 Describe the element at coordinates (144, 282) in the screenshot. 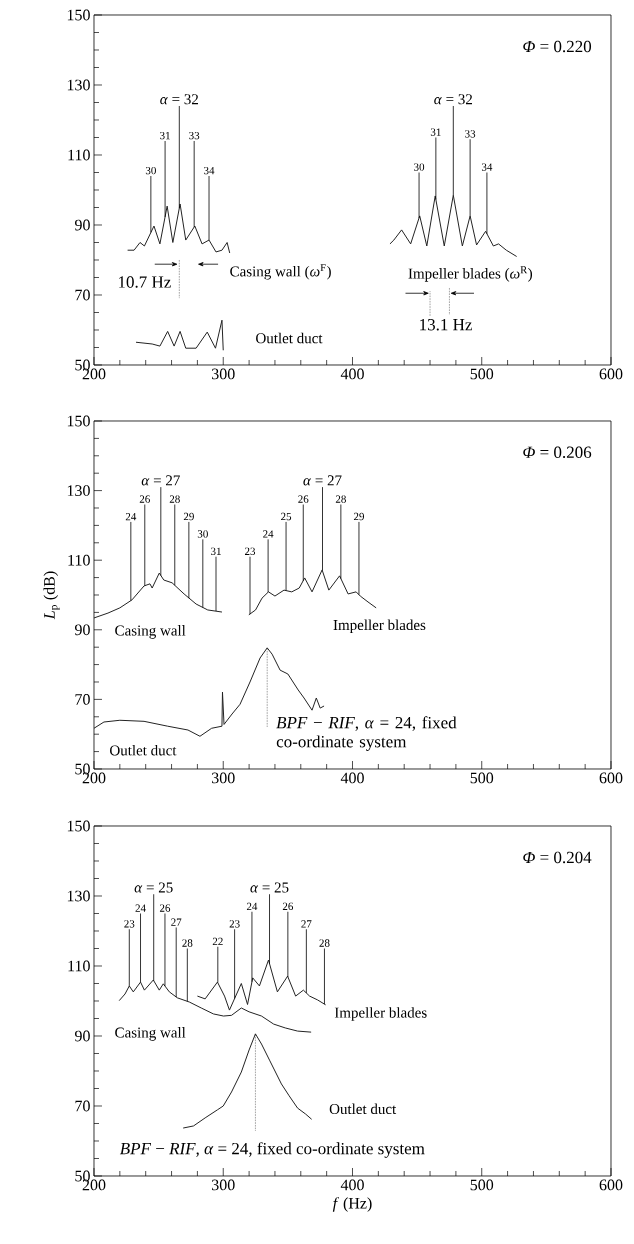

I see `annotation: 10.7 Hz` at that location.